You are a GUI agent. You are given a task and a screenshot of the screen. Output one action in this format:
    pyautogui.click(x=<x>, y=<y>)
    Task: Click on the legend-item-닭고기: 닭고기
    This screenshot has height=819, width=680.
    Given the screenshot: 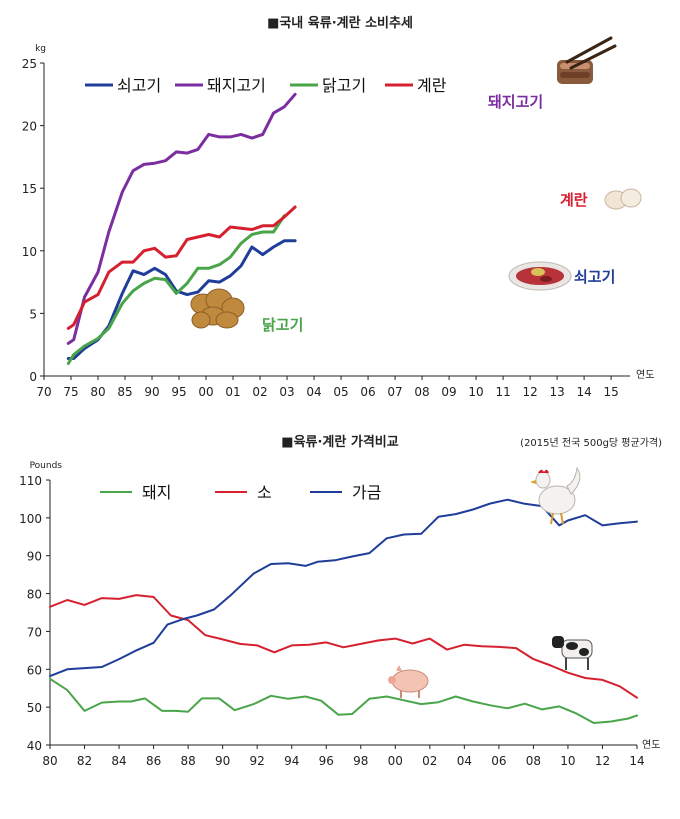 What is the action you would take?
    pyautogui.click(x=328, y=85)
    